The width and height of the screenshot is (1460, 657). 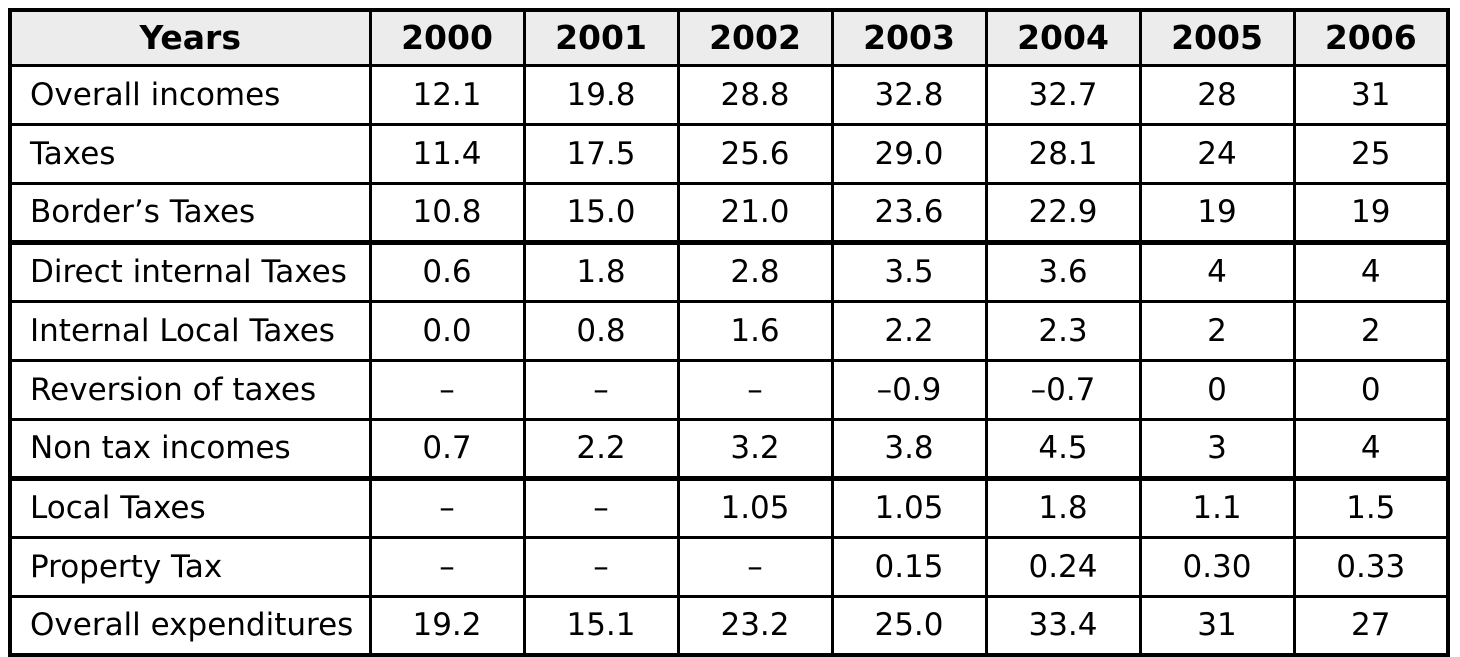 What do you see at coordinates (909, 449) in the screenshot?
I see `cell-value: 3.8` at bounding box center [909, 449].